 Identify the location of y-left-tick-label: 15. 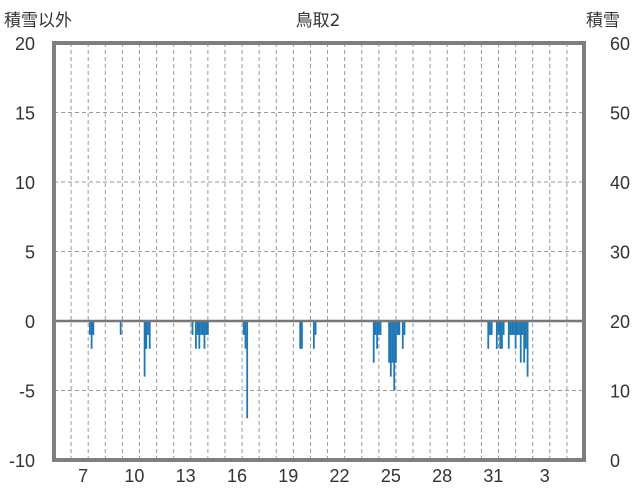
(25, 114).